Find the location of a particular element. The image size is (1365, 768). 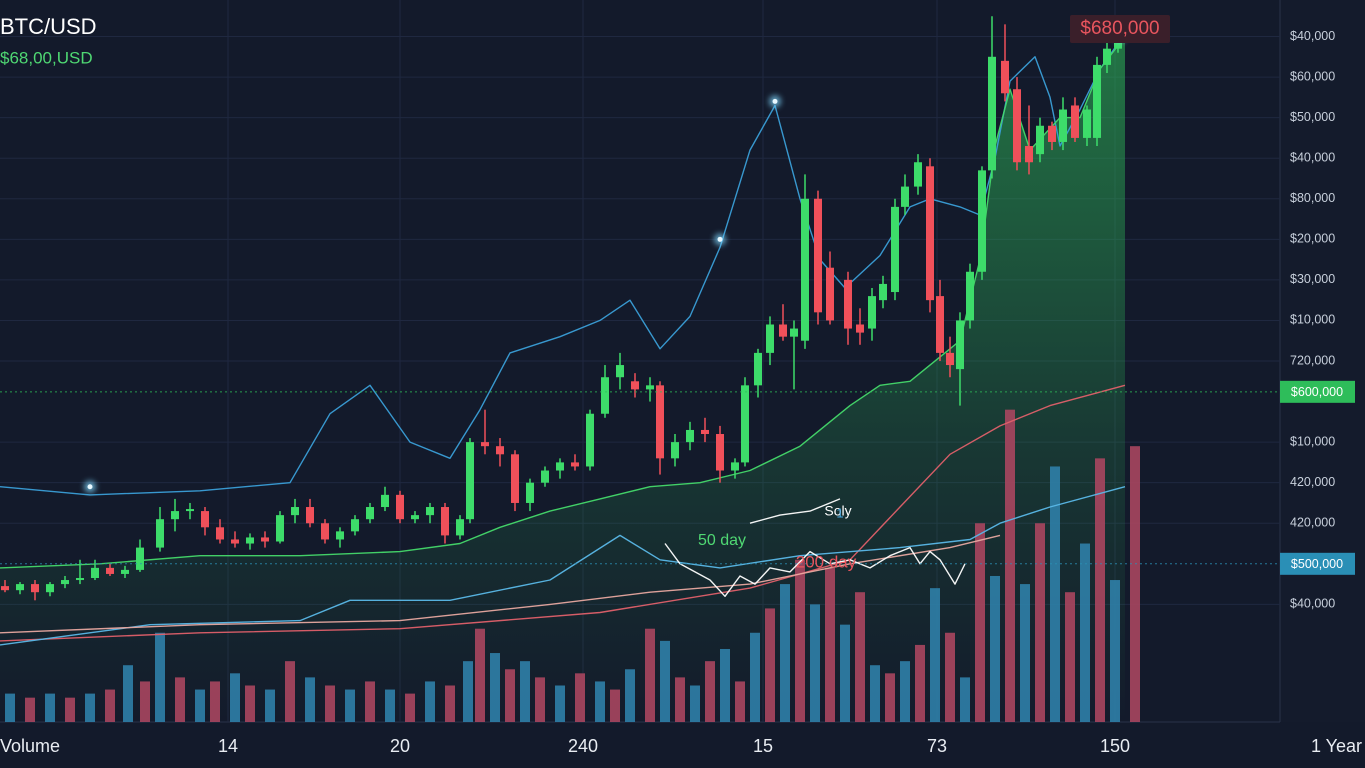

x-tick-label: 14 is located at coordinates (228, 746).